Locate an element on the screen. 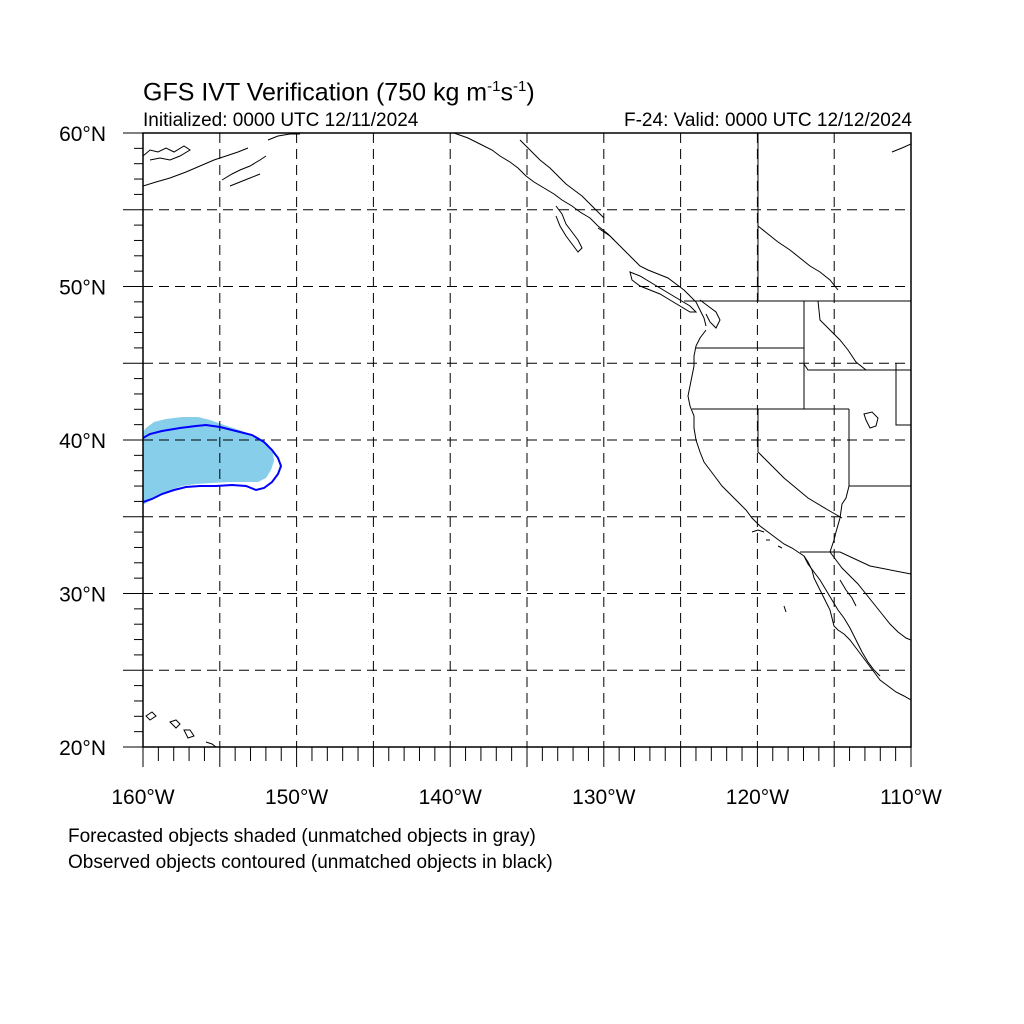  observed-object is located at coordinates (213, 463).